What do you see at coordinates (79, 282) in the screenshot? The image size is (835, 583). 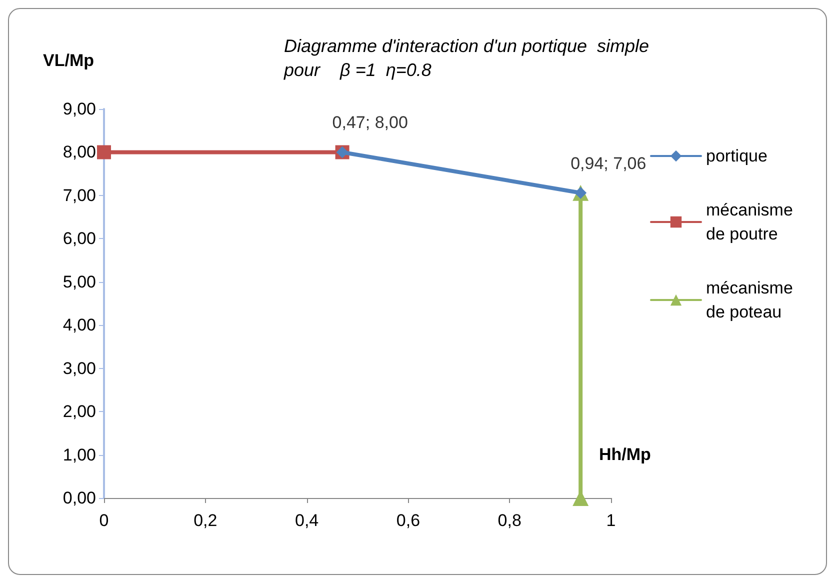 I see `y-tick-label: 5,00` at bounding box center [79, 282].